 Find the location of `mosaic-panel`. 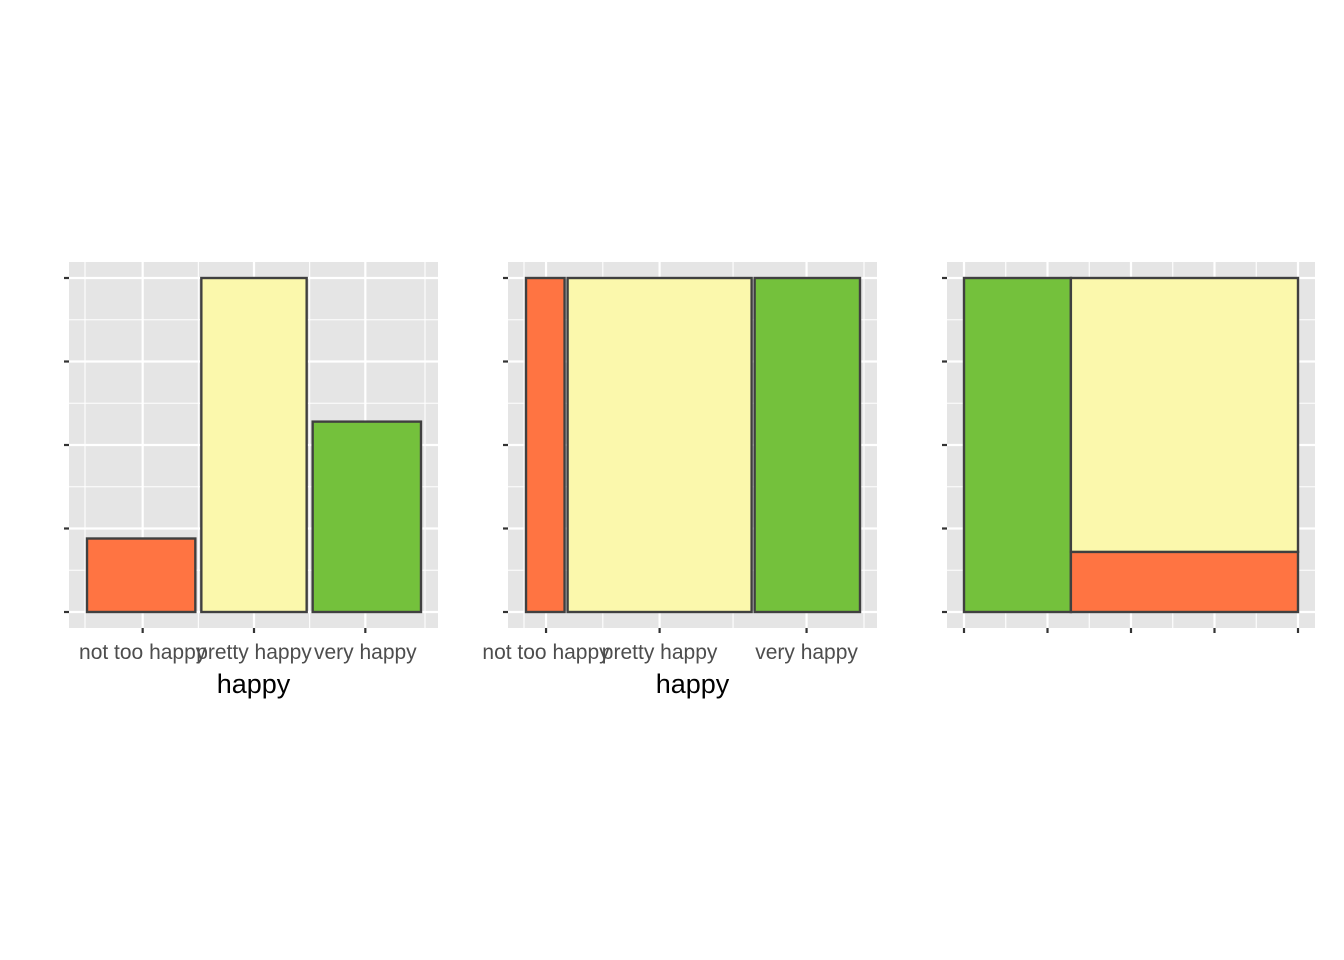

mosaic-panel is located at coordinates (1128, 447).